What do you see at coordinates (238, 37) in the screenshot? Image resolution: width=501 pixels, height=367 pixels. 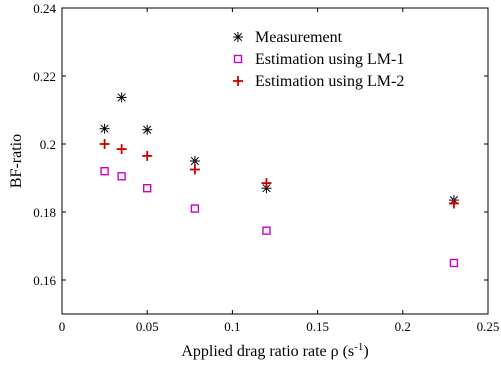 I see `legend-marker-asterisk` at bounding box center [238, 37].